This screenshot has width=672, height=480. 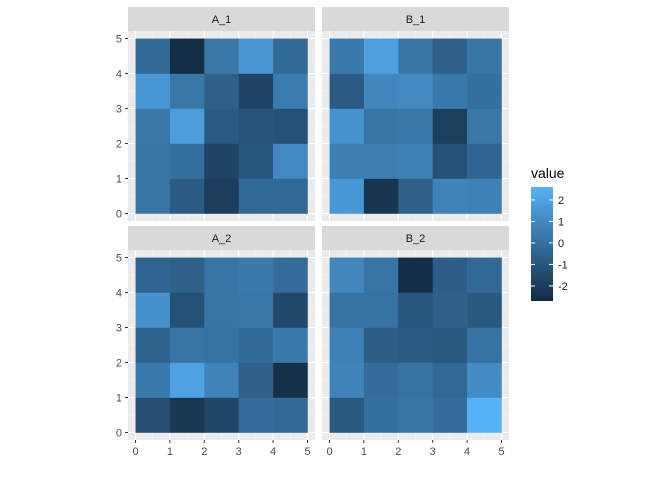 I want to click on legend-colorbar, so click(x=542, y=244).